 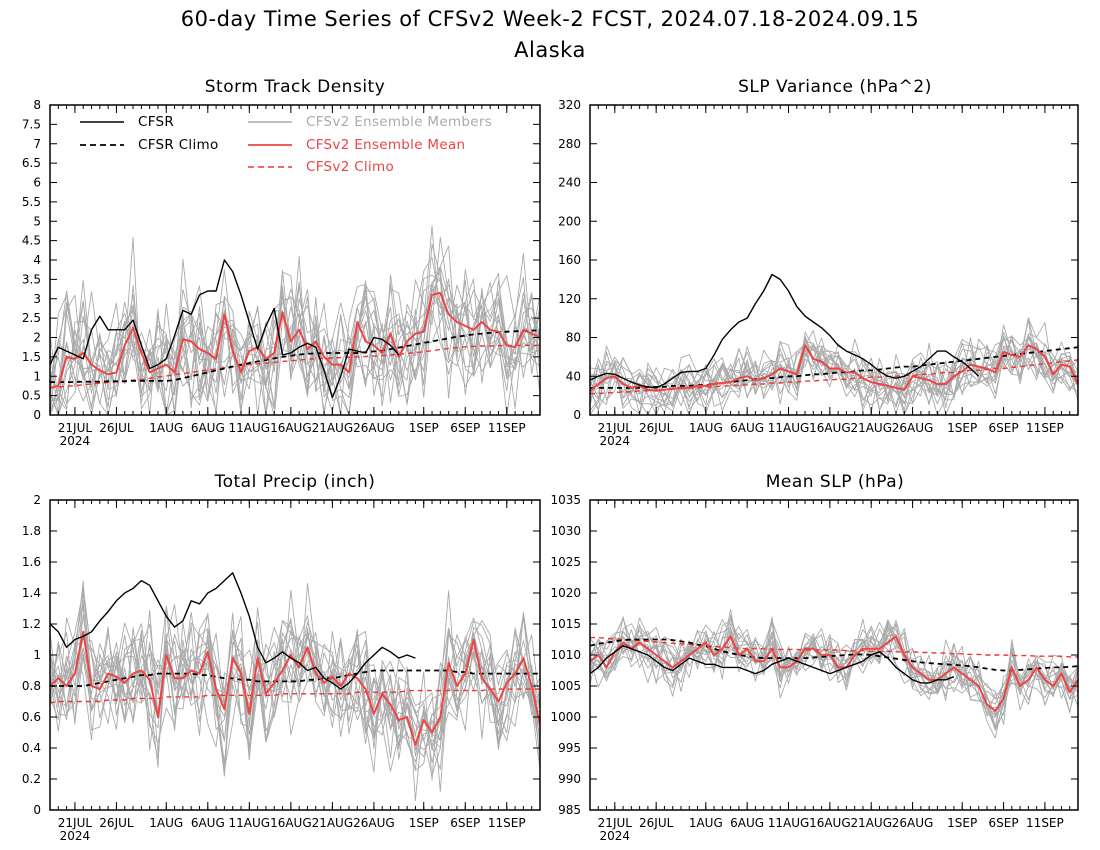 What do you see at coordinates (399, 122) in the screenshot?
I see `legend-label-members: CFSv2 Ensemble Members` at bounding box center [399, 122].